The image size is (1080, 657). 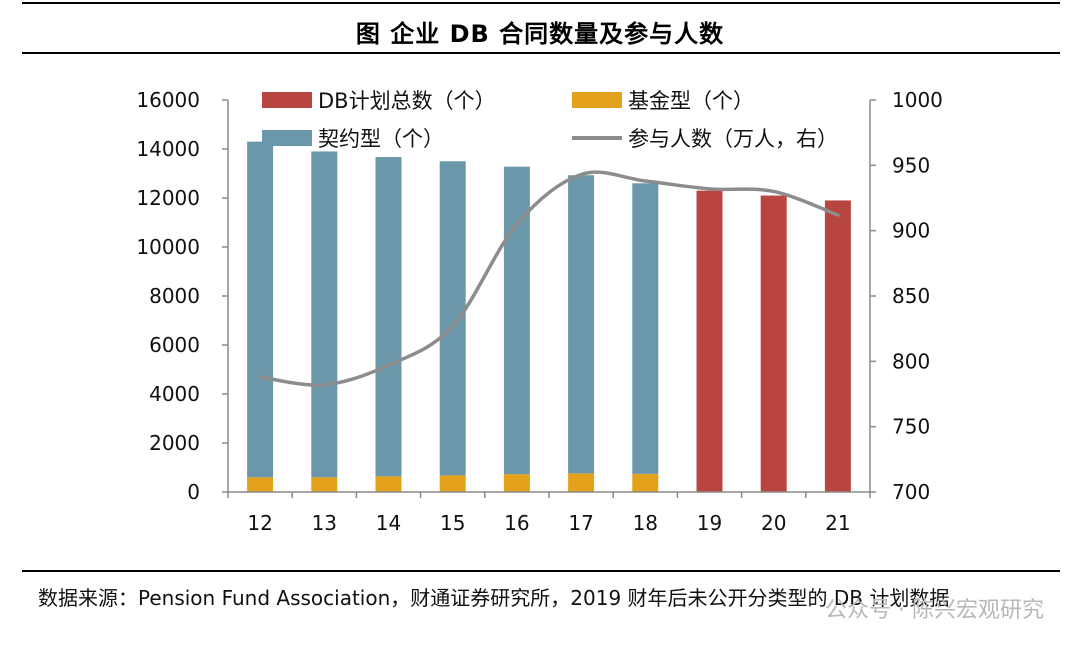 I want to click on left-tick-label: 12000, so click(x=168, y=198).